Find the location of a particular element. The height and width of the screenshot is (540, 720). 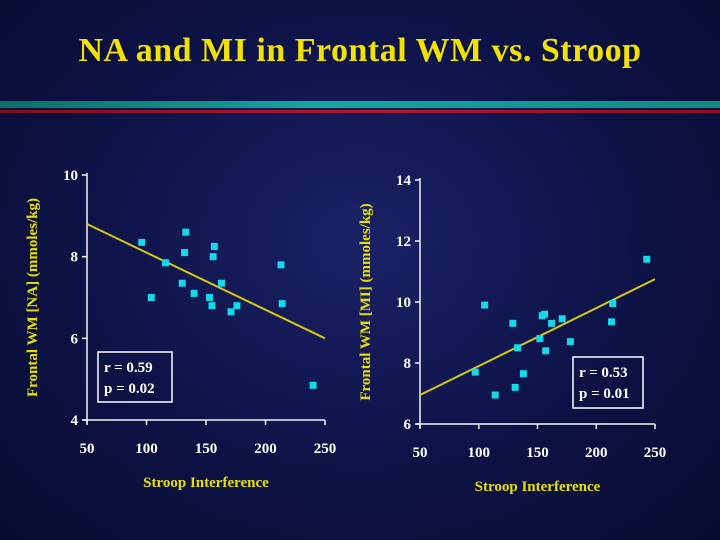

correlation-r: r = 0.59 is located at coordinates (128, 368).